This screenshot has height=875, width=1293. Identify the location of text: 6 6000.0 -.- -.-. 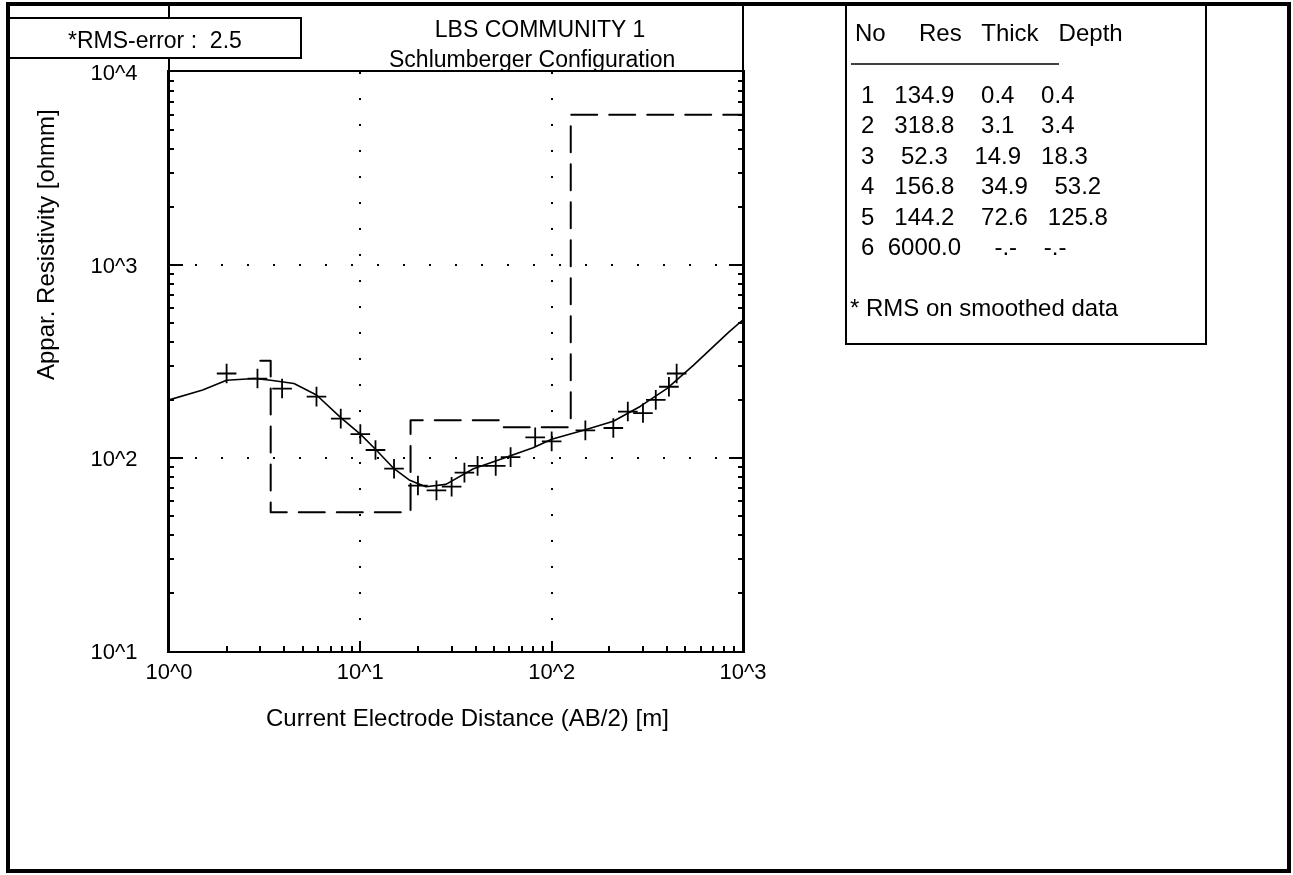
(964, 246).